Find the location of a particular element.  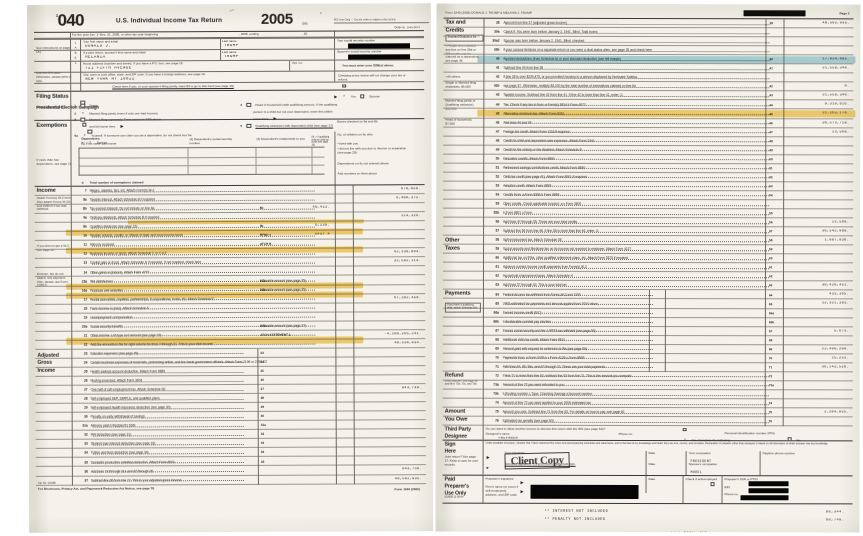

line-amount: 0. is located at coordinates (847, 86).